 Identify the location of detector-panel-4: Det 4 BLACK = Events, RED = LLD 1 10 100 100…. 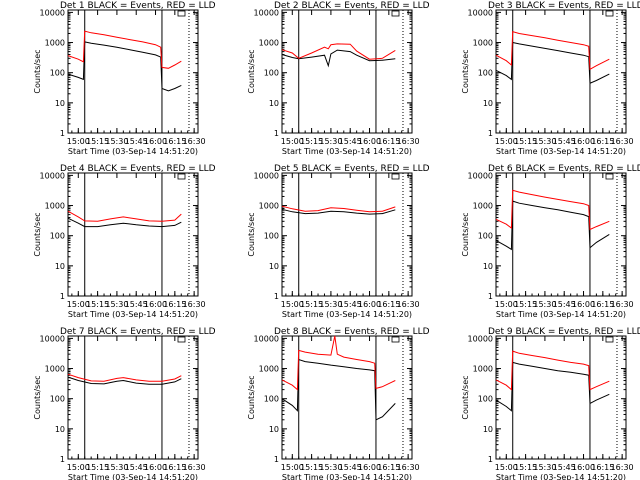
(124, 241).